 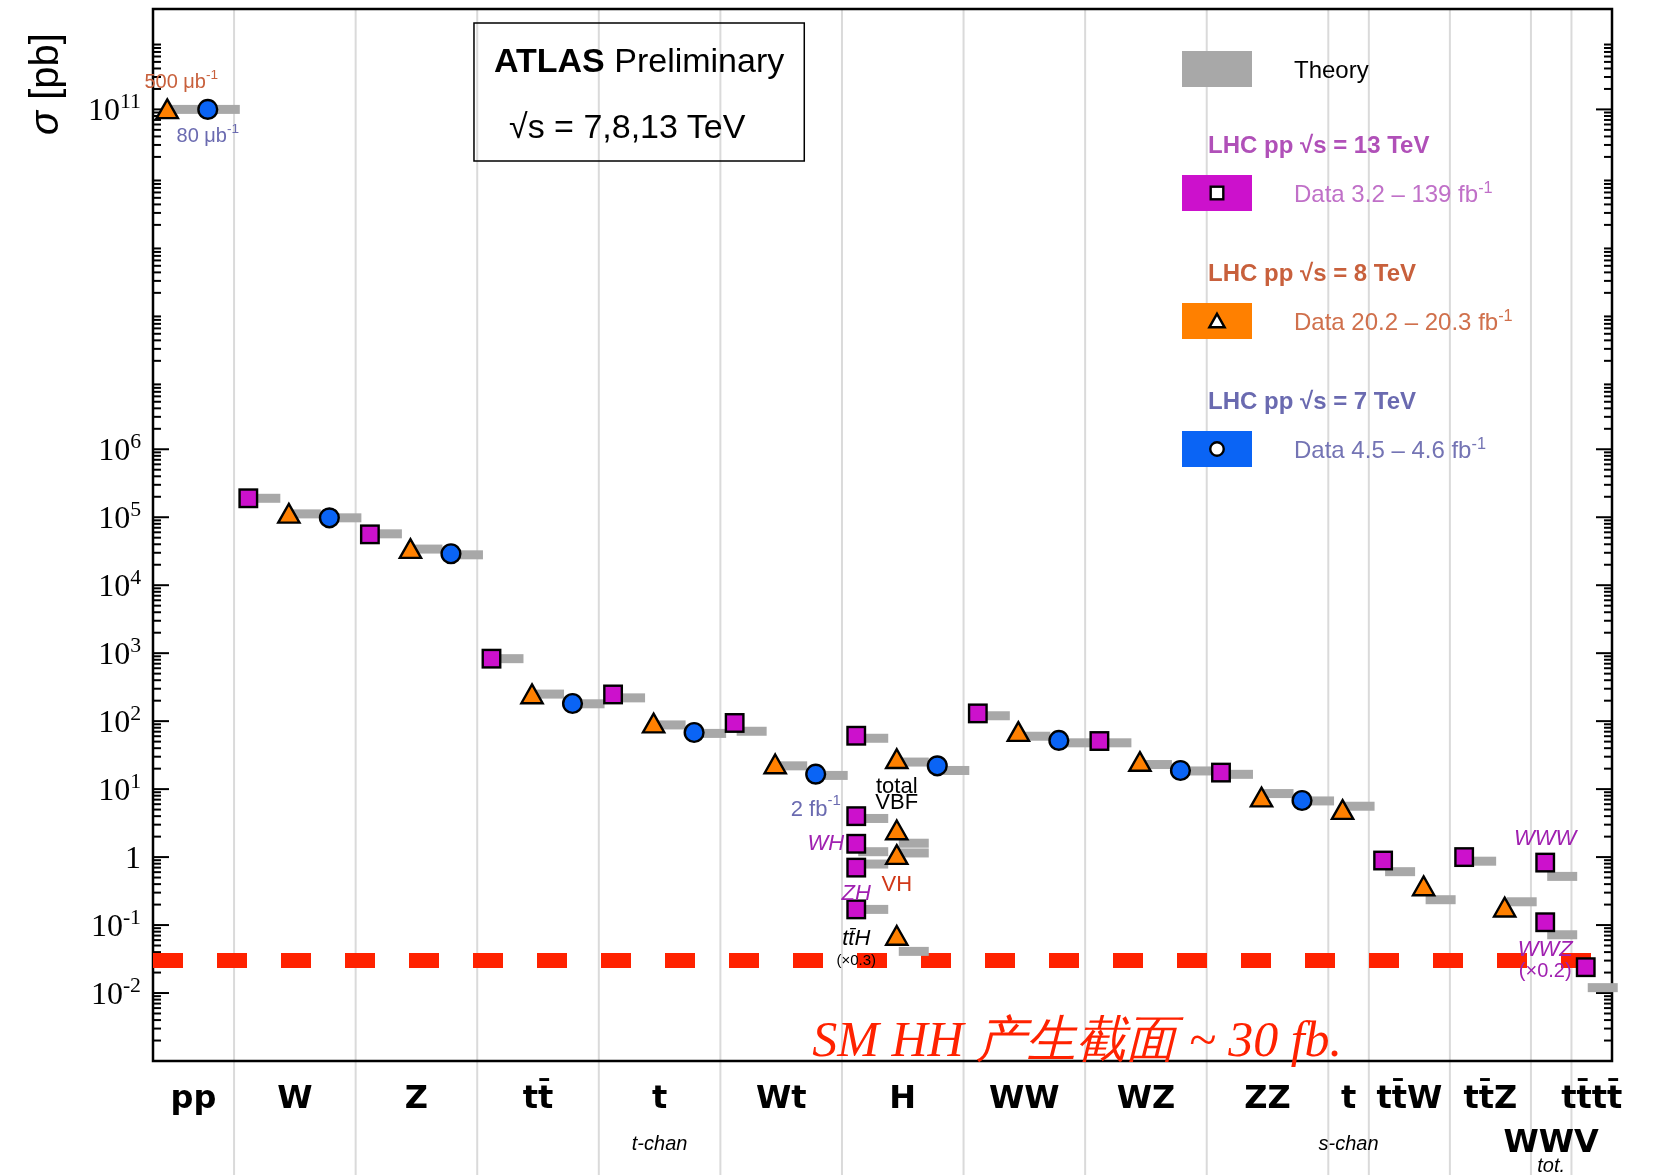 I want to click on y-tick-label: 10$^{5}$, so click(x=120, y=516).